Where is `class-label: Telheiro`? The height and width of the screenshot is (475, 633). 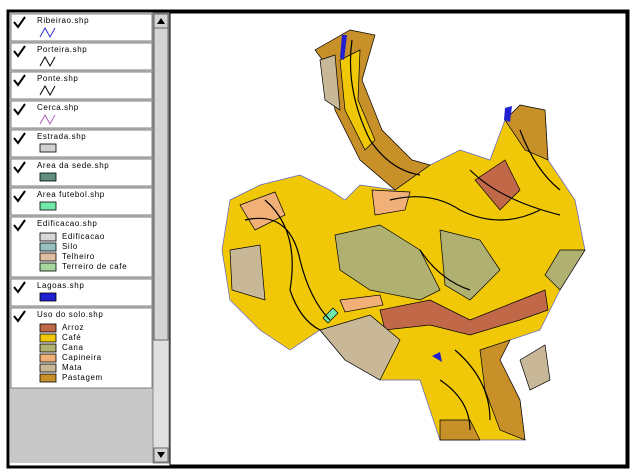 class-label: Telheiro is located at coordinates (78, 256).